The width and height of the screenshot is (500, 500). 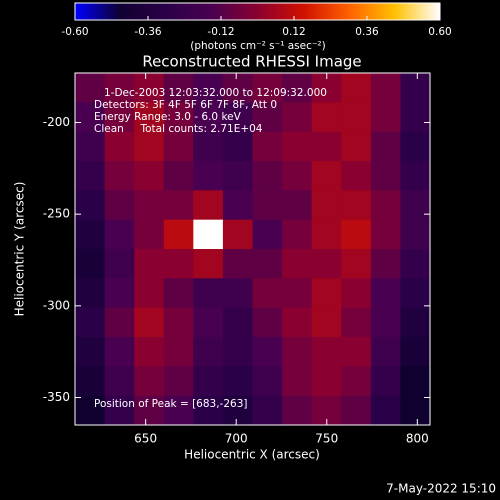 What do you see at coordinates (74, 32) in the screenshot?
I see `colorbar-tick-label: -0.60` at bounding box center [74, 32].